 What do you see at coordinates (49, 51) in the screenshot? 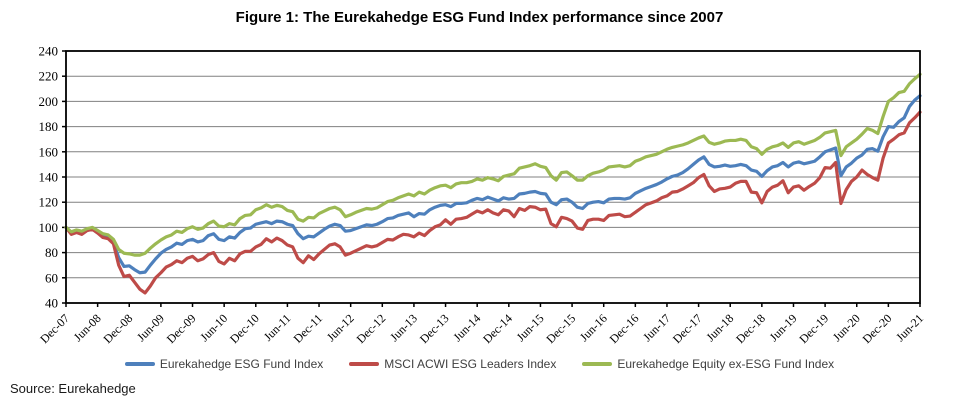
I see `y-tick-label: 240` at bounding box center [49, 51].